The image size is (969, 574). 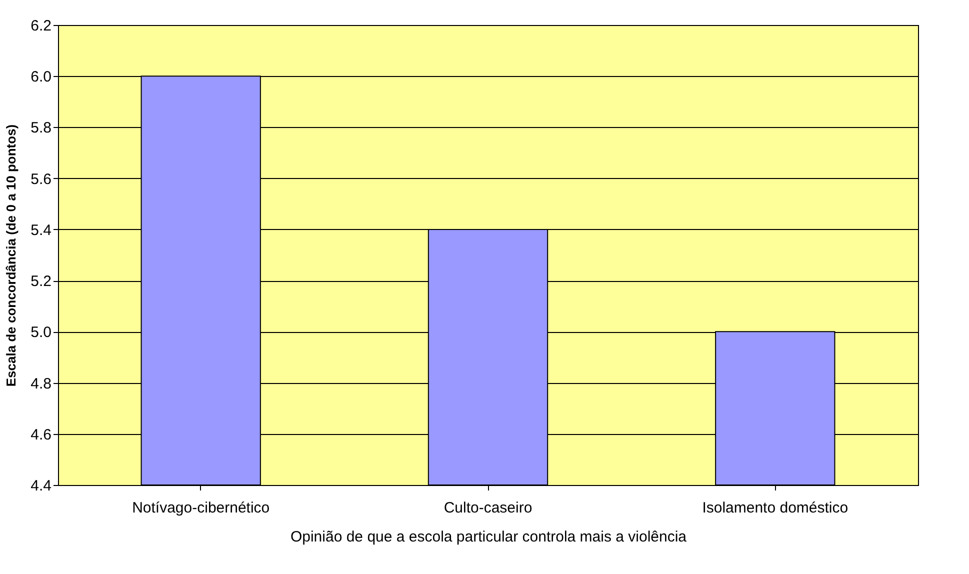 I want to click on y-tick-label: 5.6, so click(x=41, y=179).